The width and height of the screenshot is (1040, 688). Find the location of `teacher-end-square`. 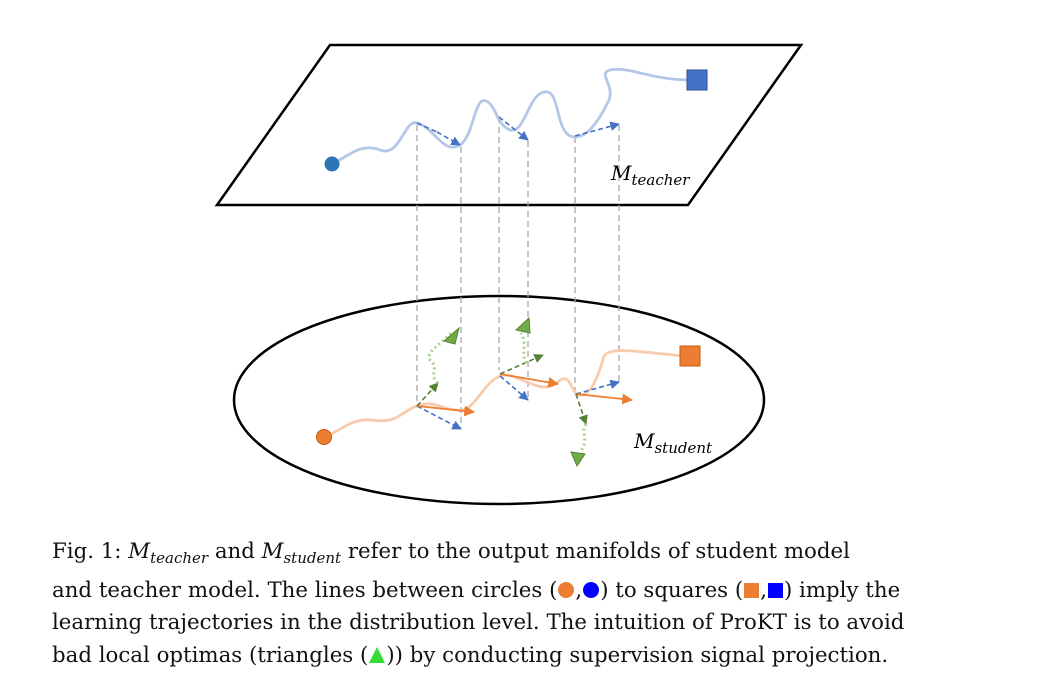

teacher-end-square is located at coordinates (697, 80).